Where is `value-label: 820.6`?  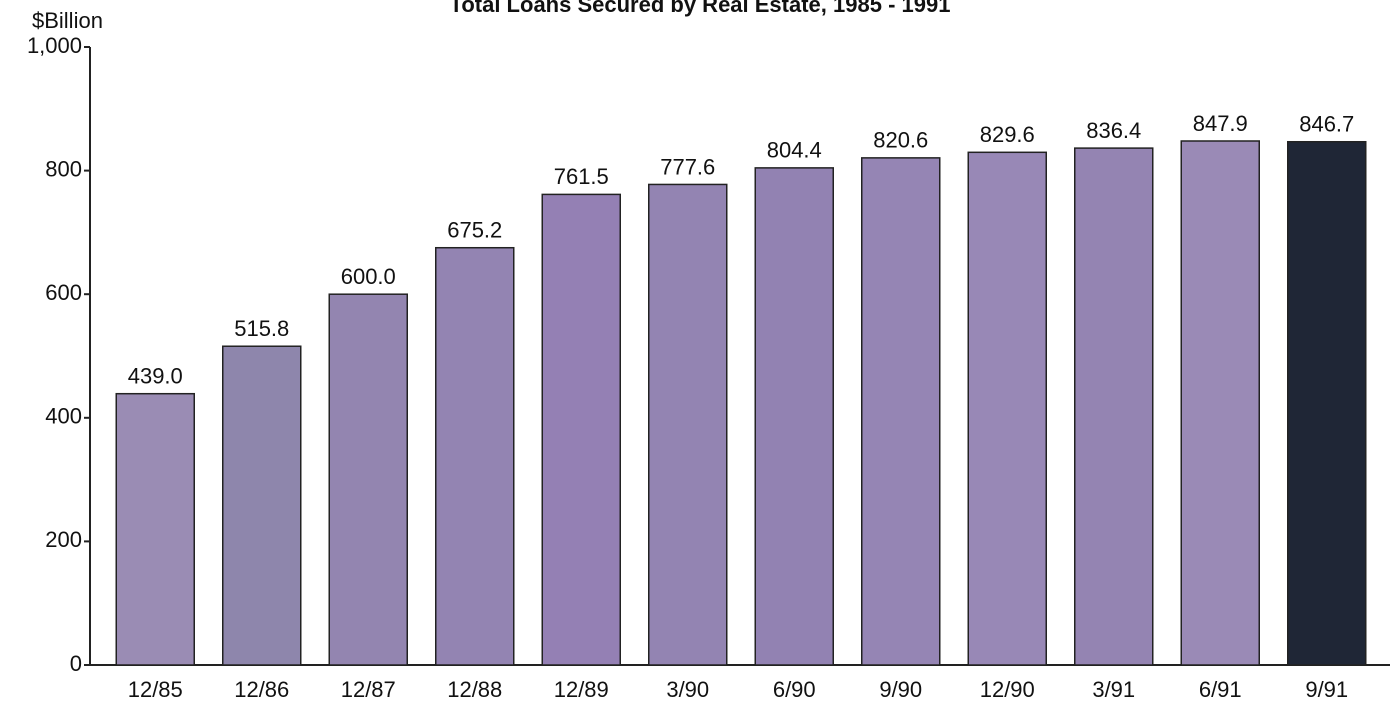 value-label: 820.6 is located at coordinates (900, 140).